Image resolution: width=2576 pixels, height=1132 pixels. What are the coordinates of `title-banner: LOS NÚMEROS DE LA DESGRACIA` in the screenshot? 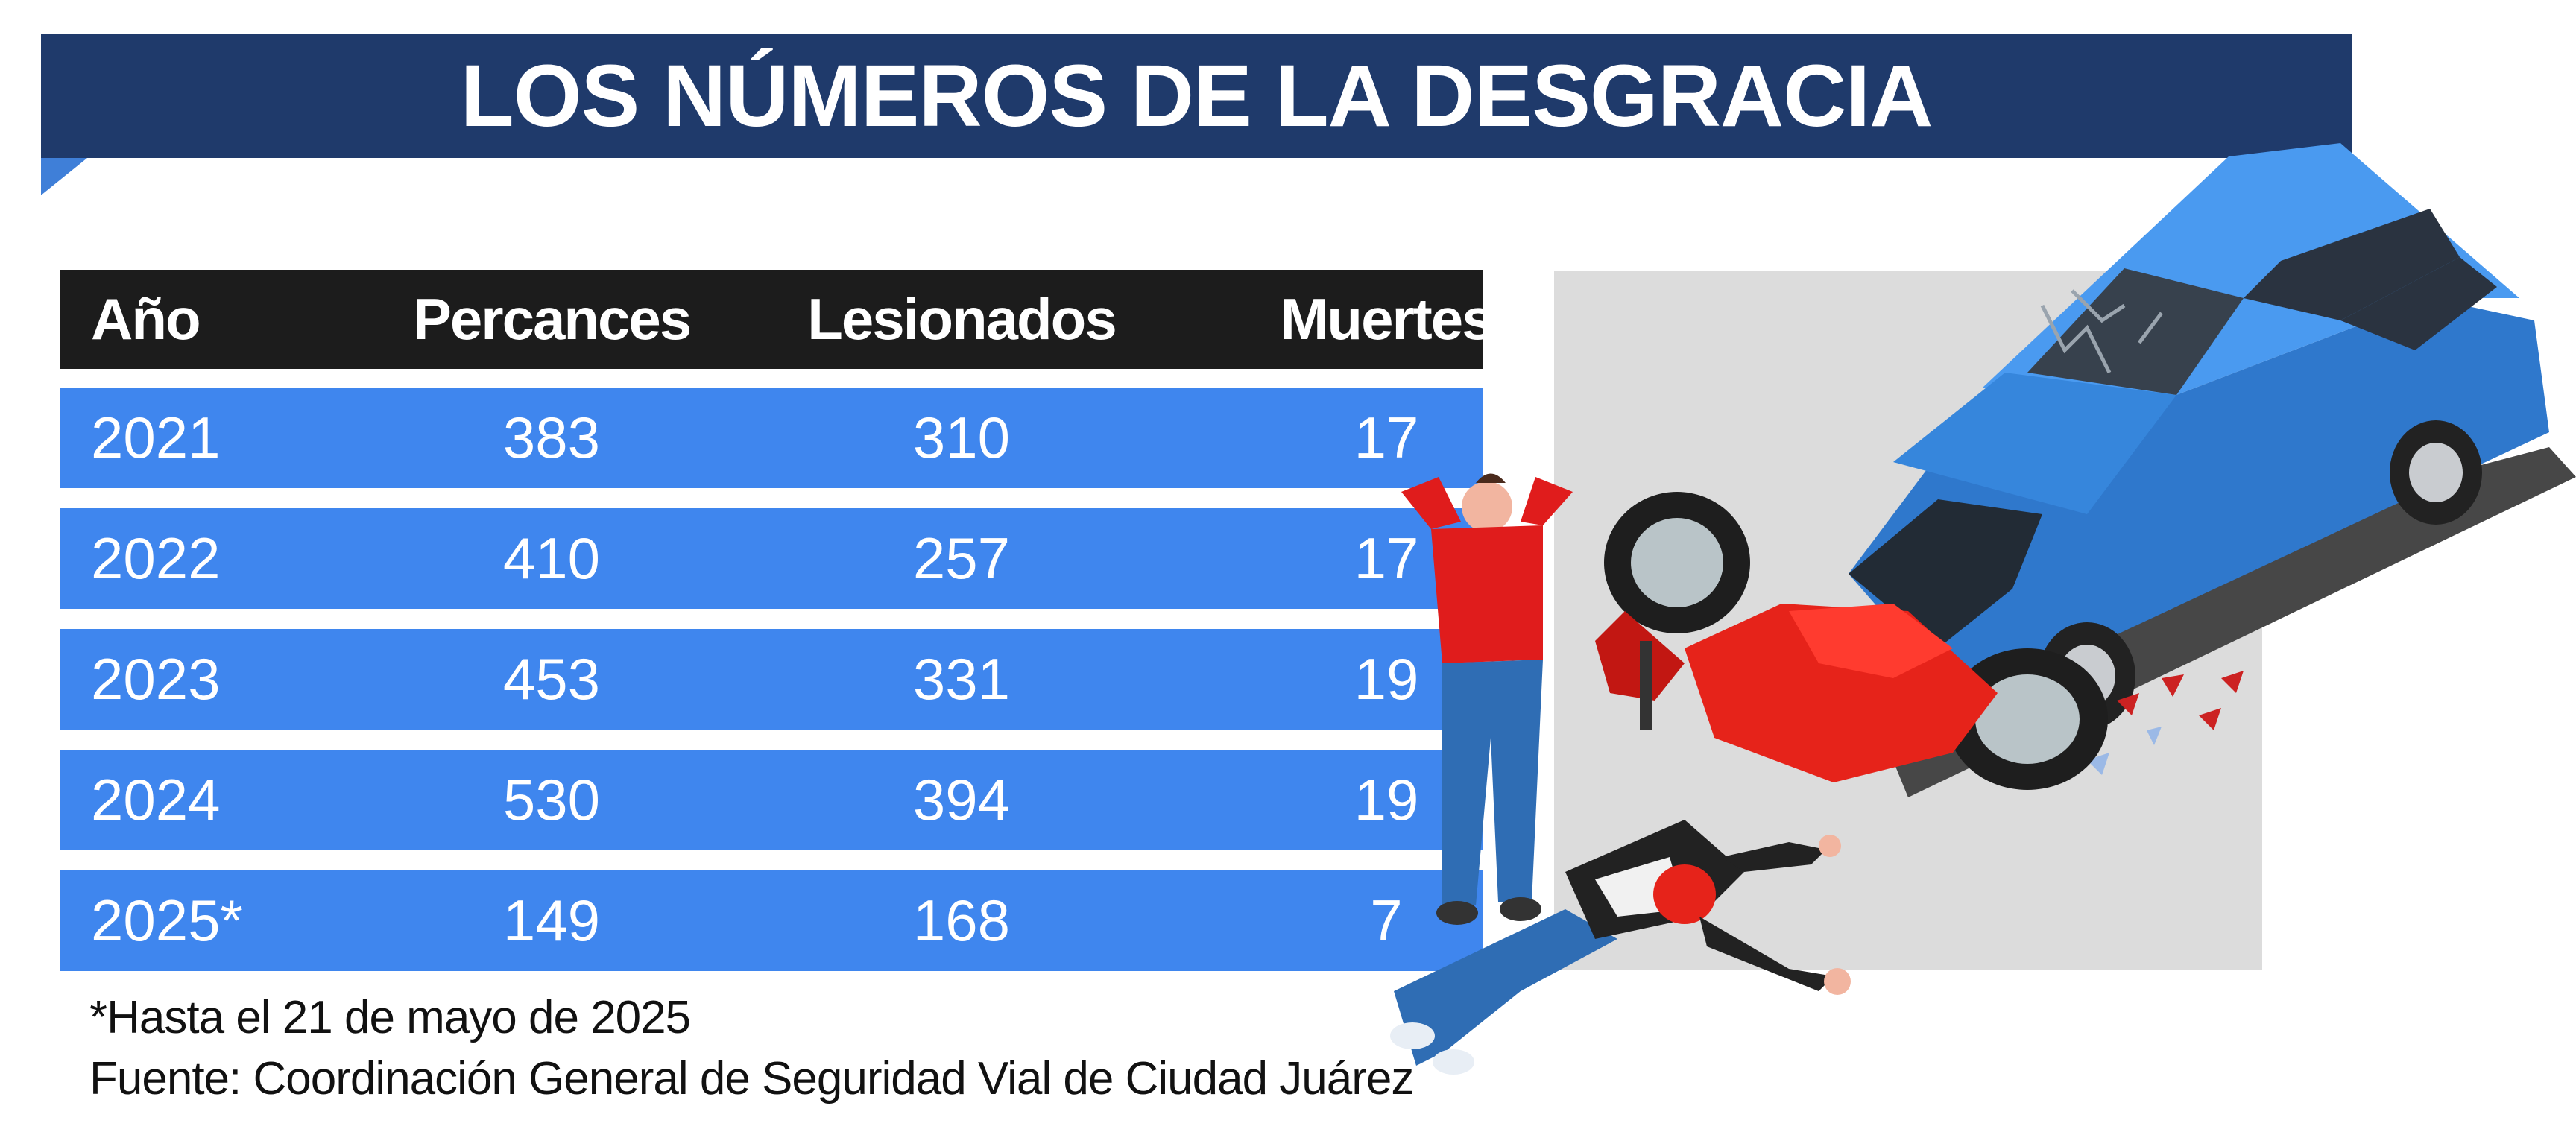 It's located at (1196, 96).